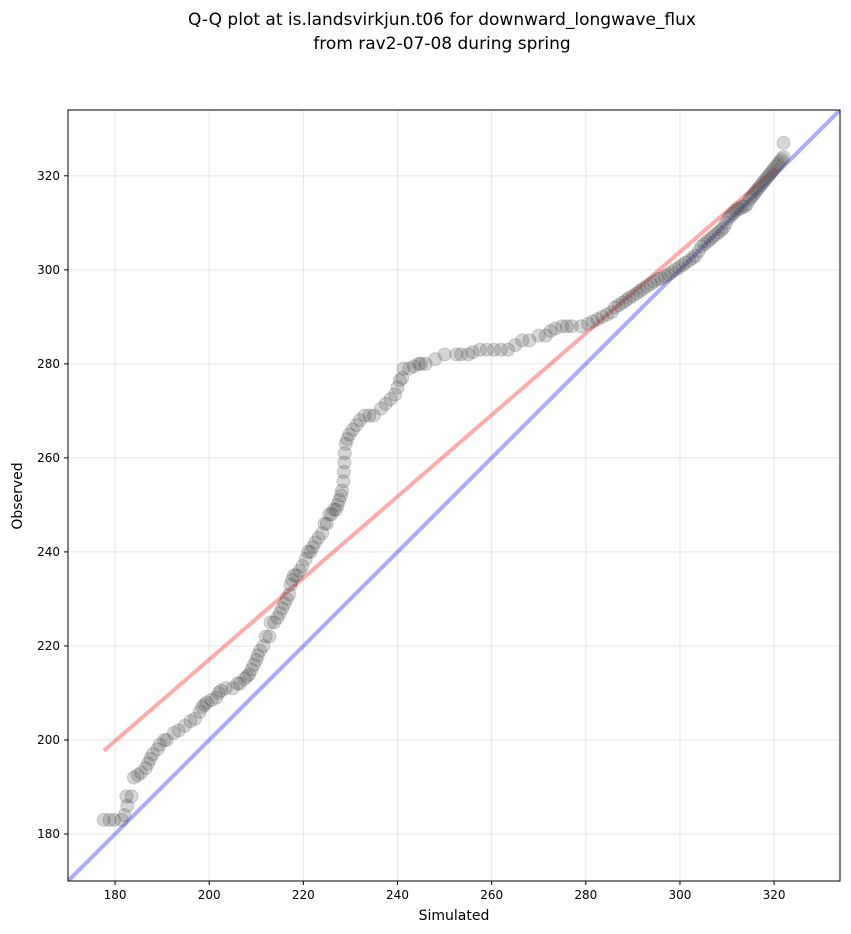 Image resolution: width=851 pixels, height=934 pixels. What do you see at coordinates (18, 495) in the screenshot?
I see `y-axis-label: Observed` at bounding box center [18, 495].